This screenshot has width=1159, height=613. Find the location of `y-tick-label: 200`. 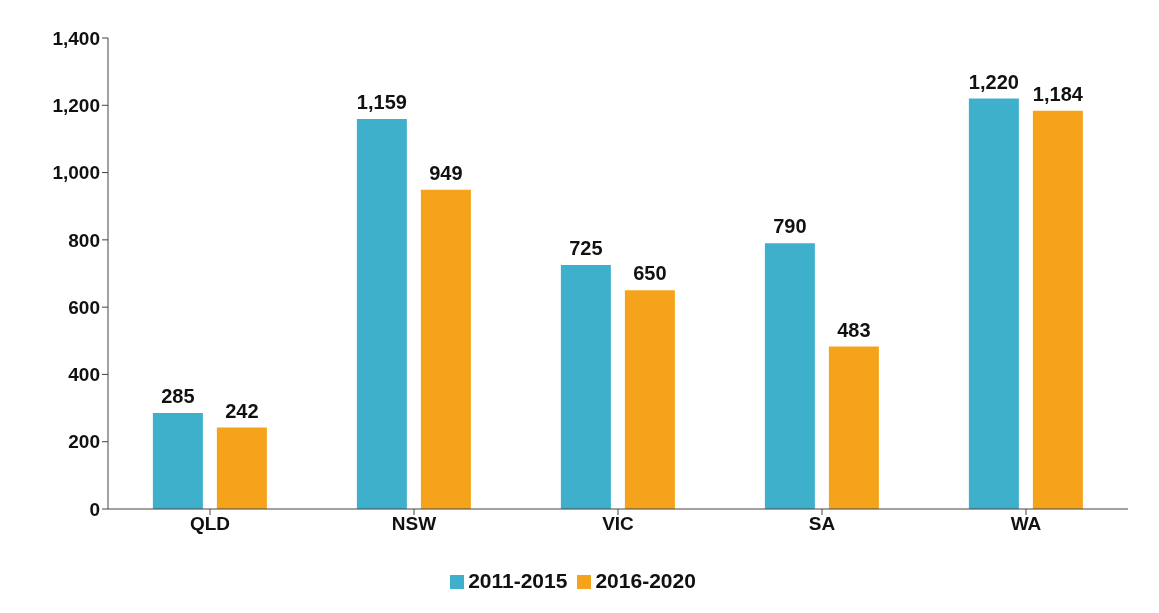

y-tick-label: 200 is located at coordinates (84, 442).